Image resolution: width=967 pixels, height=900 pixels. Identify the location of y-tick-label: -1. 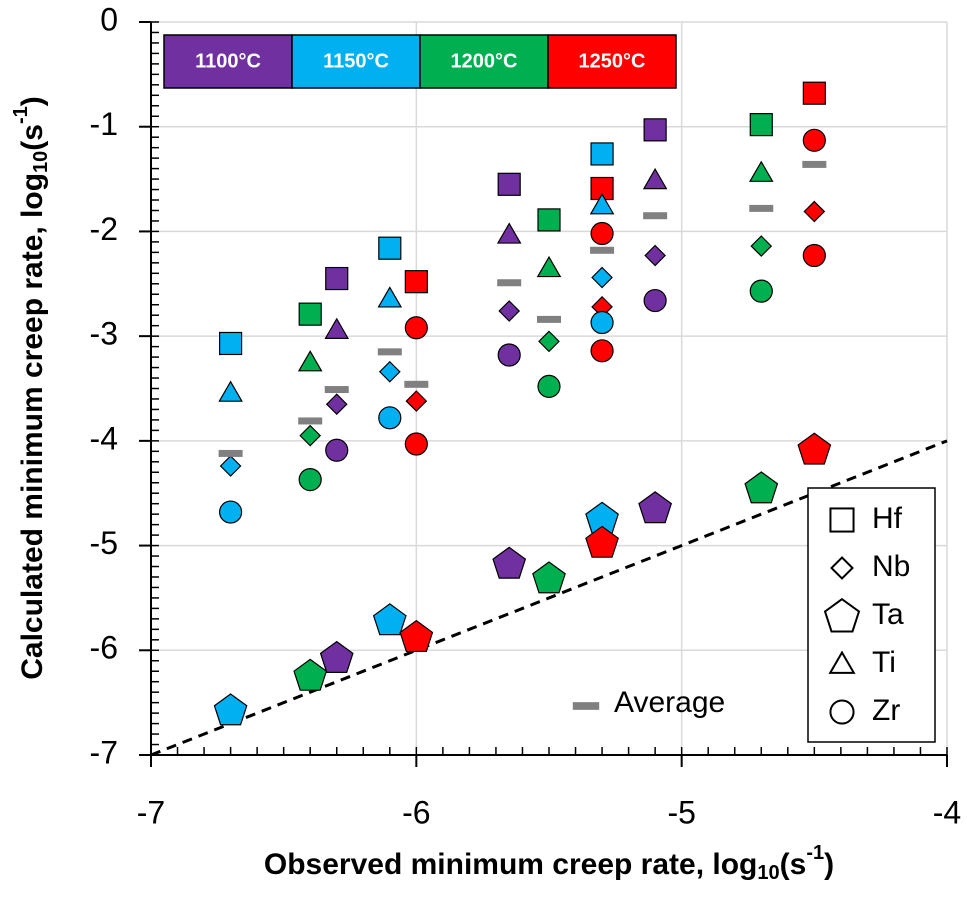
(104, 124).